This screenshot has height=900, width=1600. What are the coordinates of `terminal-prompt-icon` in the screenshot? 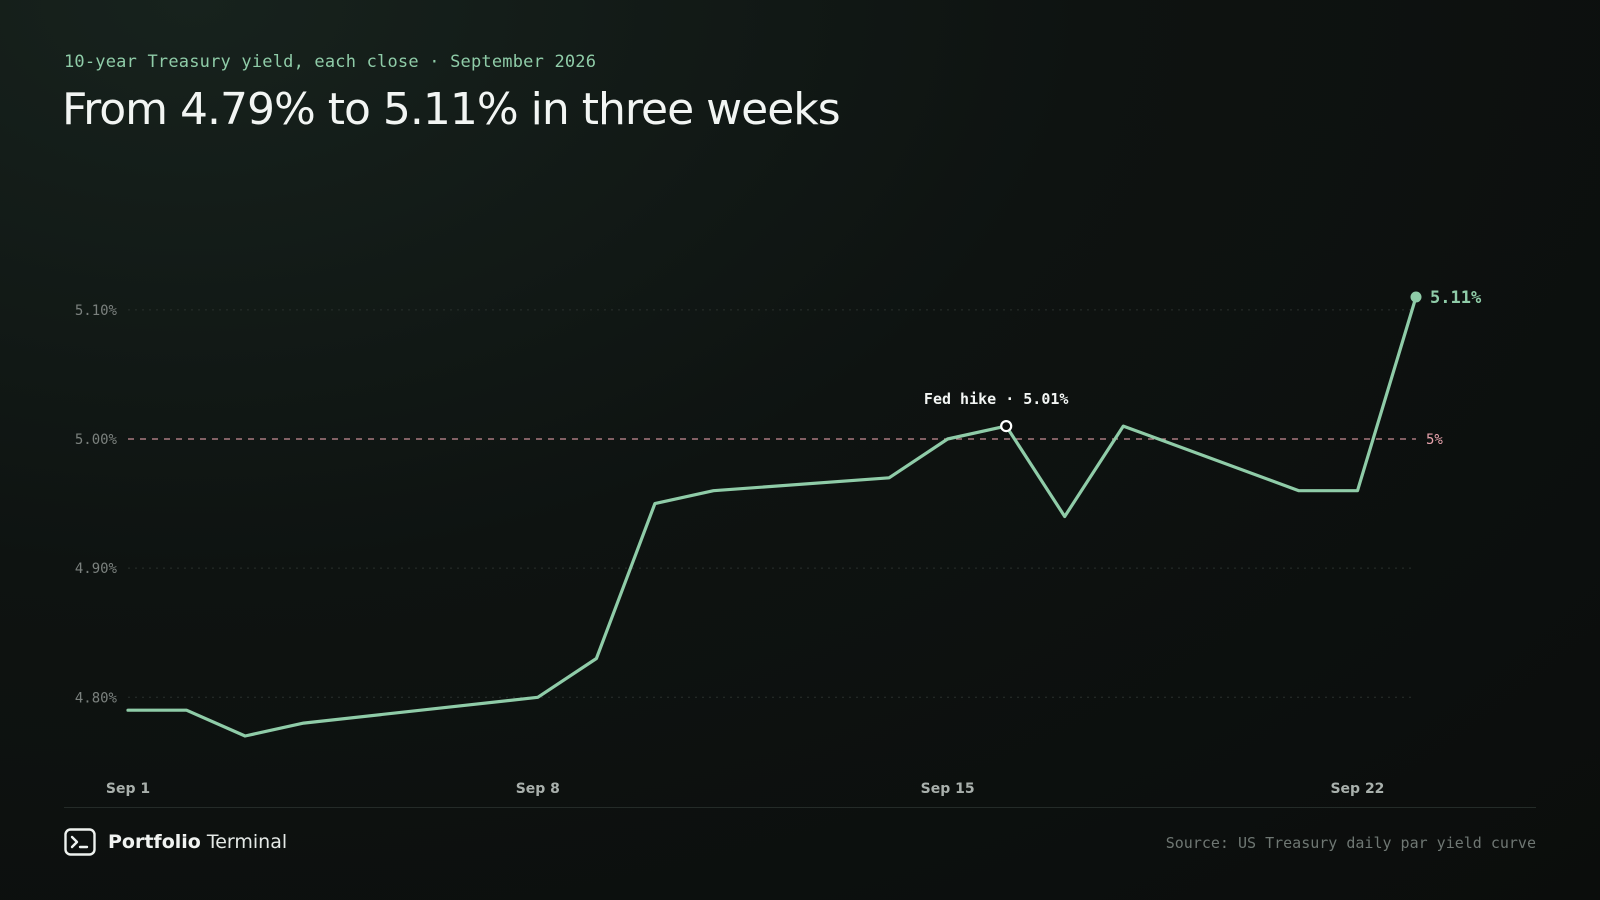 It's located at (80, 842).